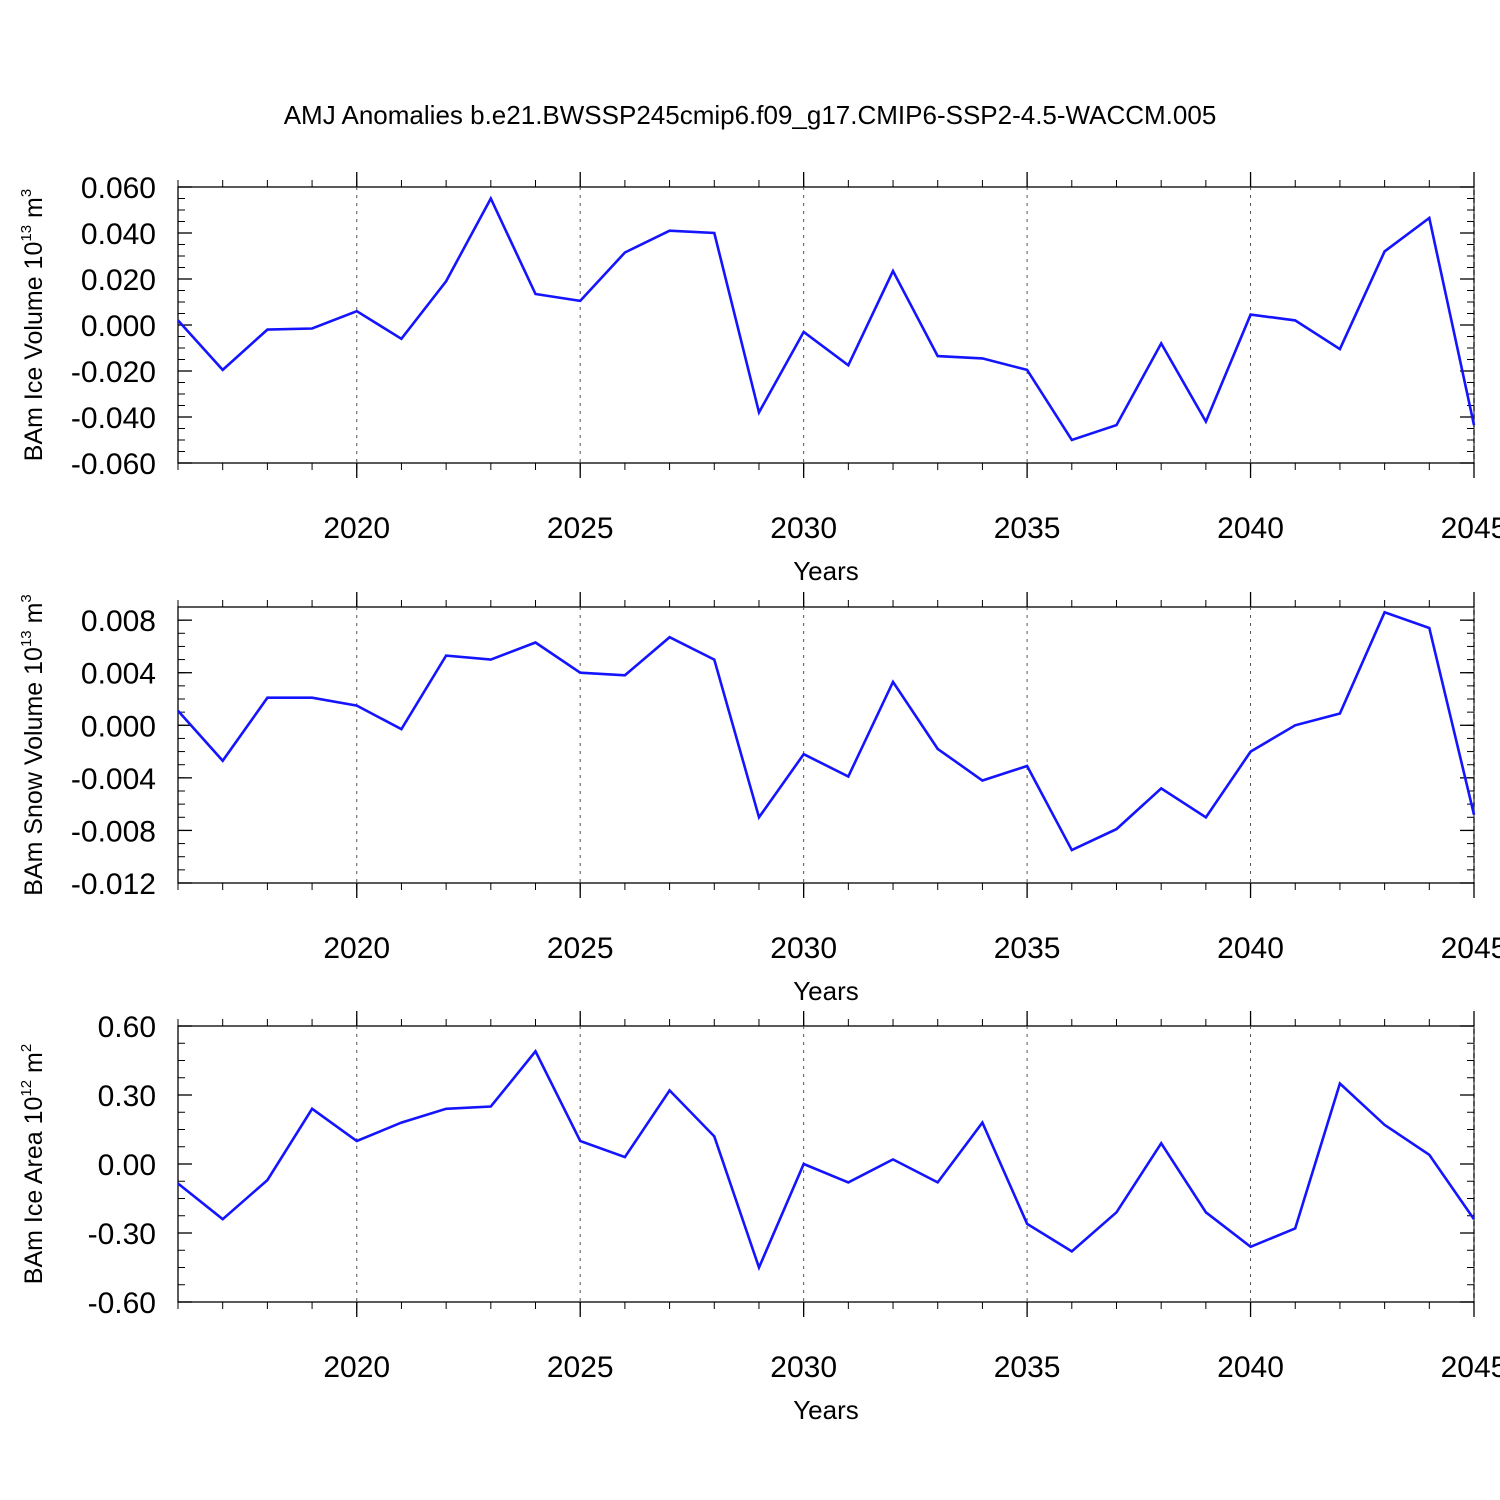  Describe the element at coordinates (113, 779) in the screenshot. I see `y-tick-label: -0.004` at that location.